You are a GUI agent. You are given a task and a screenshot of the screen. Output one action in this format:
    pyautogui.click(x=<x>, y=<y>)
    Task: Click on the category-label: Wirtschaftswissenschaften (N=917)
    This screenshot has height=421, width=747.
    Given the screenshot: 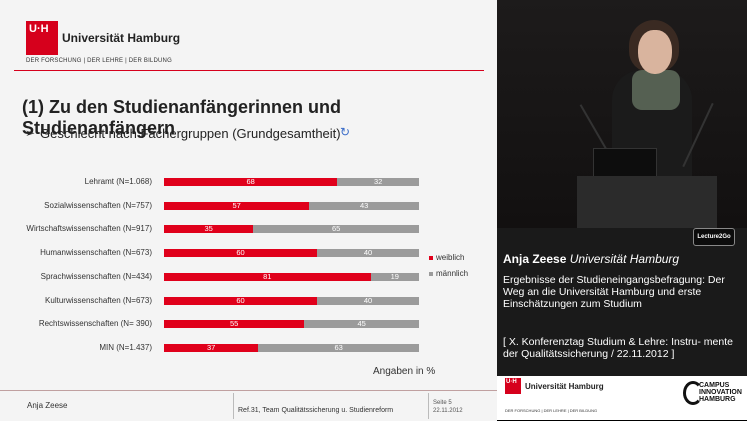 What is the action you would take?
    pyautogui.click(x=89, y=229)
    